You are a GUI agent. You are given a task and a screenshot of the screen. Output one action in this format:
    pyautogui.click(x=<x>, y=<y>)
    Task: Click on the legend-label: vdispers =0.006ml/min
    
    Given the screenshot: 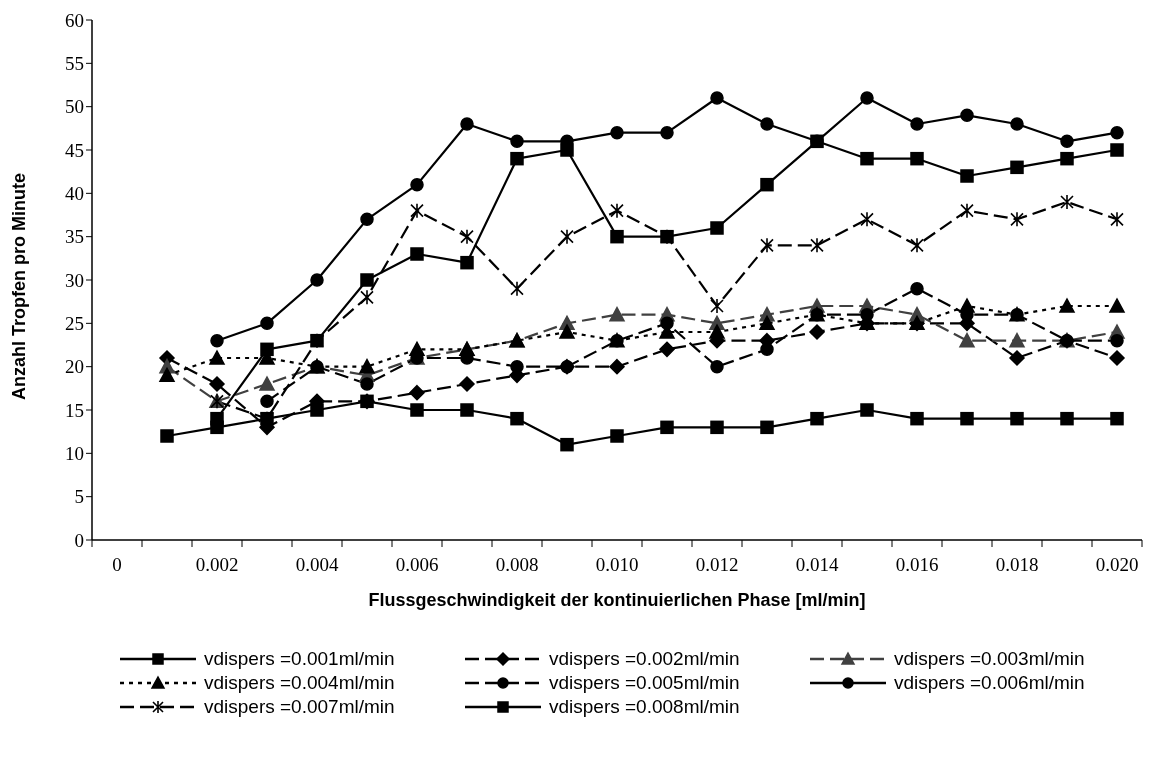 What is the action you would take?
    pyautogui.click(x=989, y=683)
    